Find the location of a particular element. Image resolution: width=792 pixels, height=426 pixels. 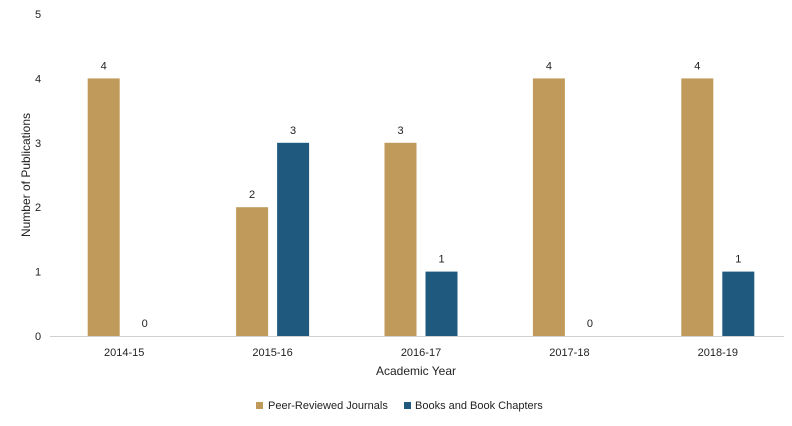

x-tick-label: 2014-15 is located at coordinates (124, 353).